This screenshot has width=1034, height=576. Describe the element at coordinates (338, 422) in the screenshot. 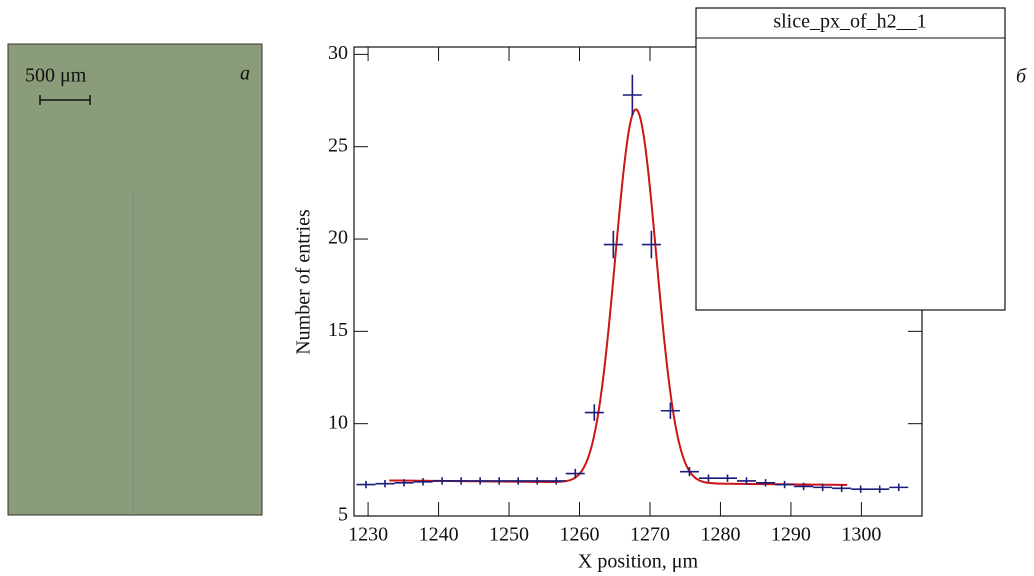

I see `y-tick-label: 10` at that location.